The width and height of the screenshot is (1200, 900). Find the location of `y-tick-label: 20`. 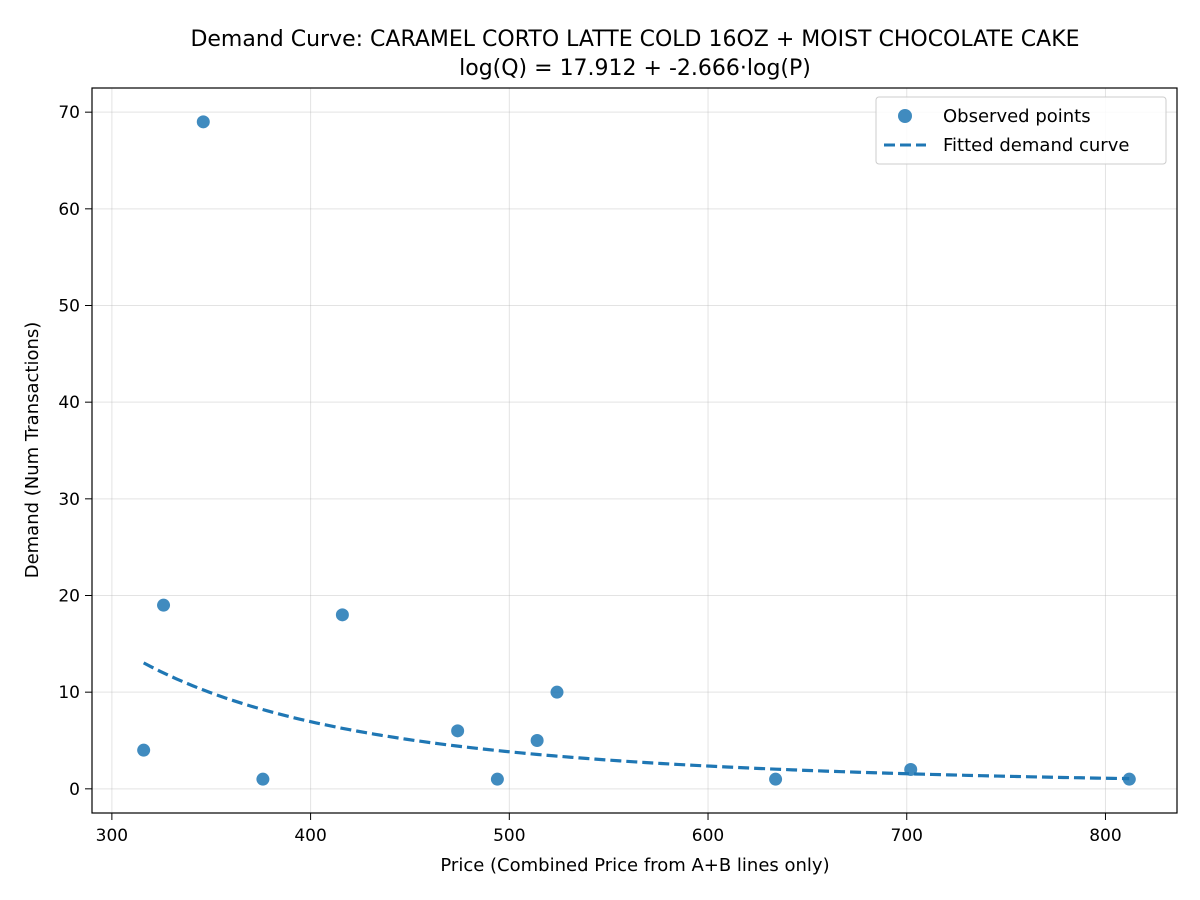

y-tick-label: 20 is located at coordinates (69, 597).